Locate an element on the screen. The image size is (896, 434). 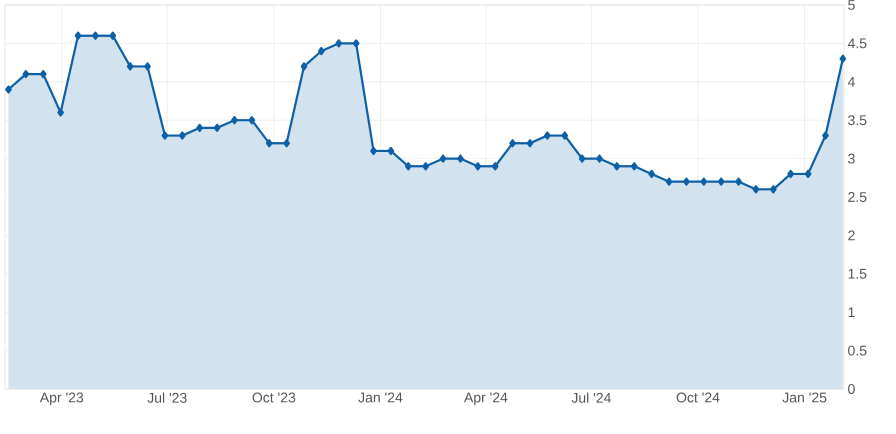
x-tick-label: Apr '24 is located at coordinates (486, 399).